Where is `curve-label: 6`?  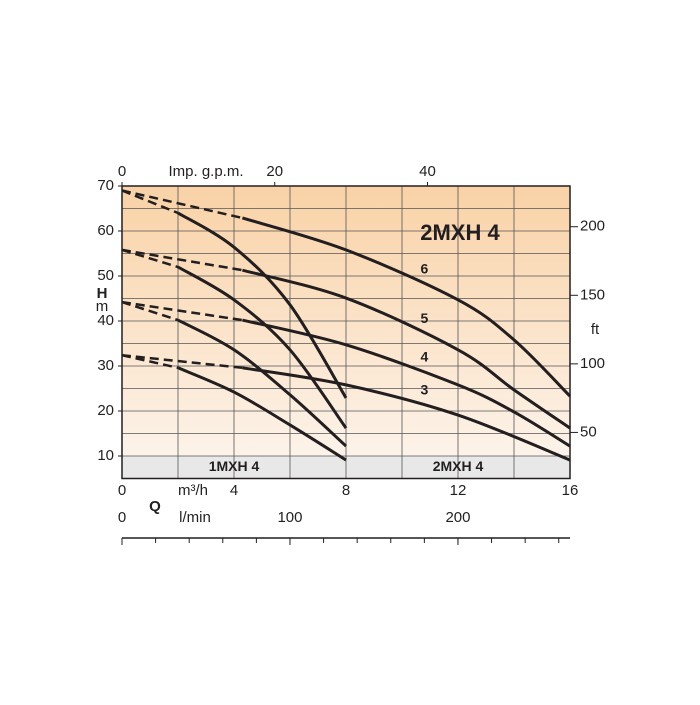 curve-label: 6 is located at coordinates (425, 269).